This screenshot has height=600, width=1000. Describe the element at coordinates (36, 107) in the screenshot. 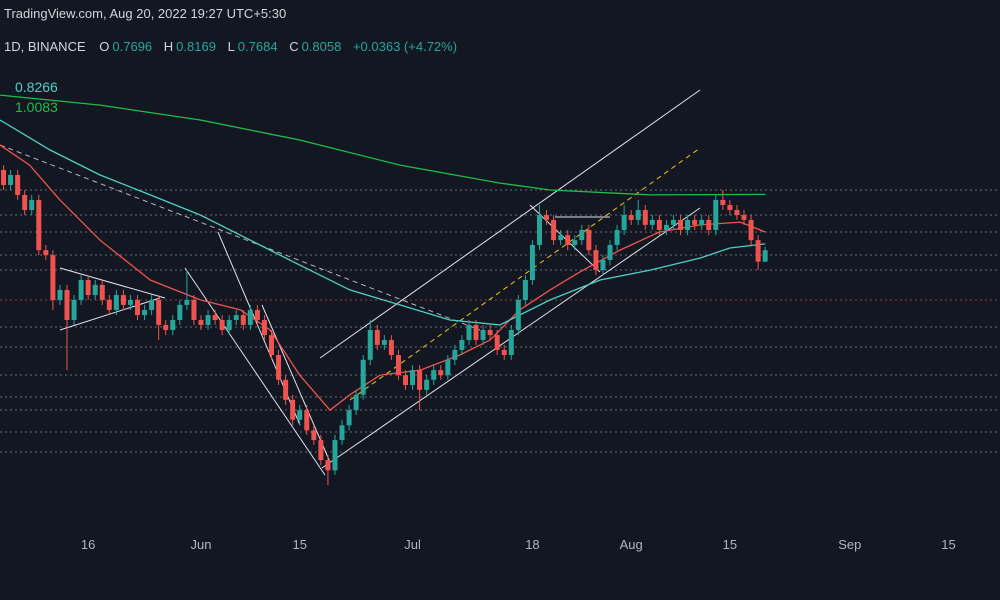

I see `ma-value: 1.0083` at that location.